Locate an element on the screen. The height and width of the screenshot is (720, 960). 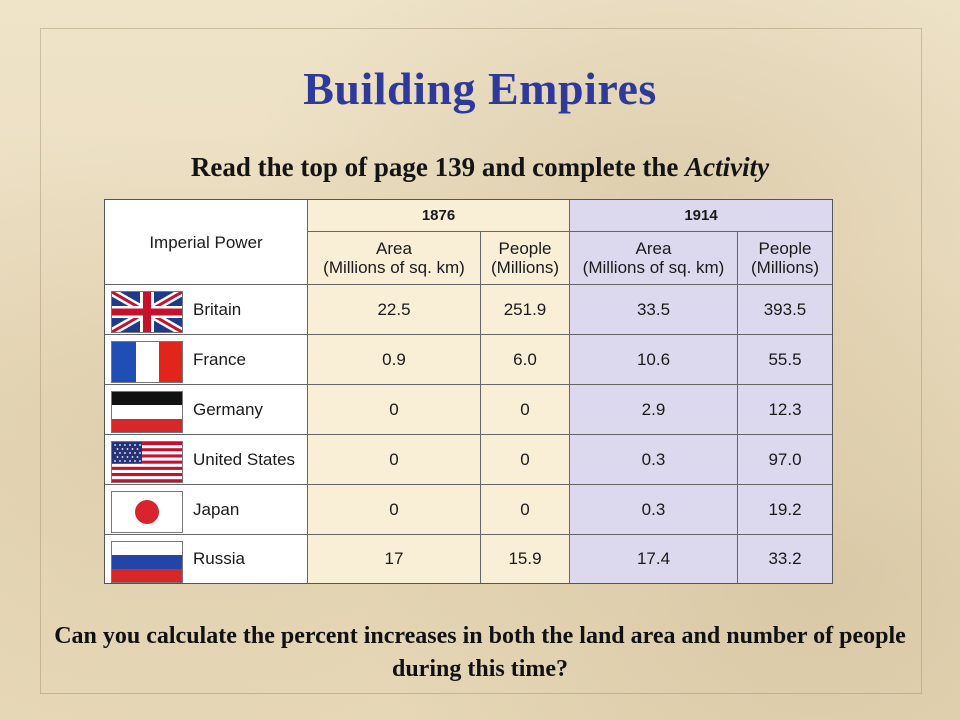
table-cell: 2.9 is located at coordinates (654, 410).